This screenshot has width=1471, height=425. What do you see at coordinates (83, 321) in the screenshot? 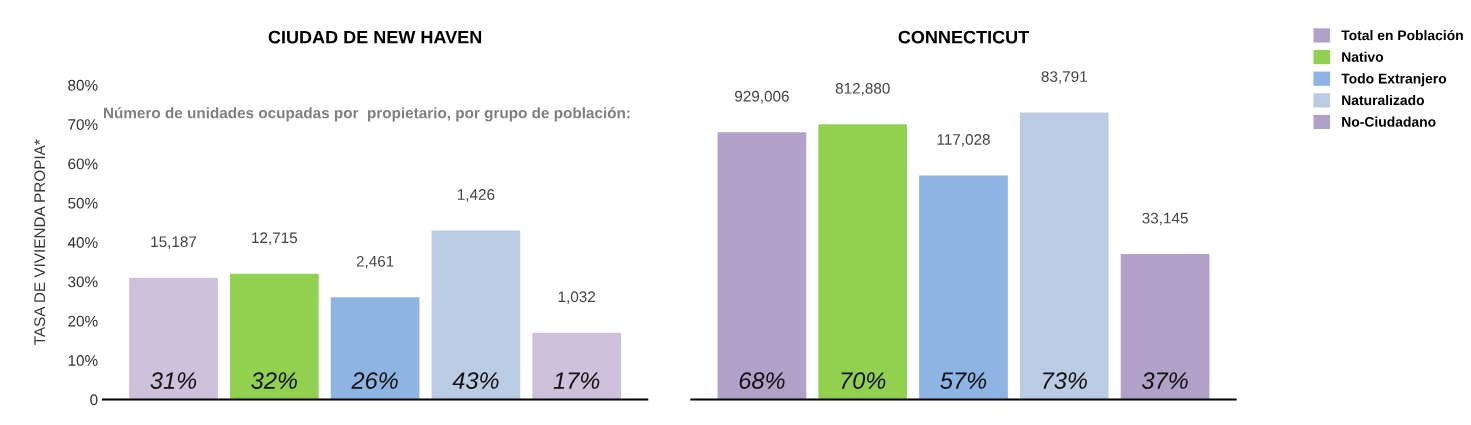
I see `y-tick-label: 20%` at bounding box center [83, 321].